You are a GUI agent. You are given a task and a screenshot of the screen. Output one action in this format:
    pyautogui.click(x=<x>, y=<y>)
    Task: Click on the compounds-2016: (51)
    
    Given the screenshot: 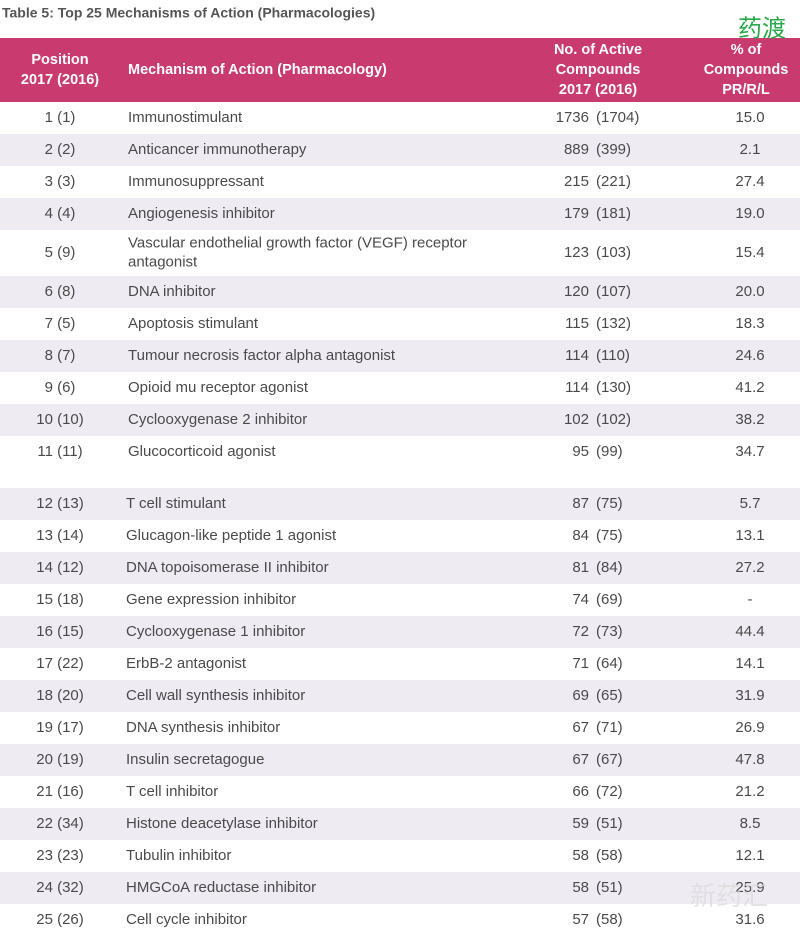 What is the action you would take?
    pyautogui.click(x=609, y=887)
    